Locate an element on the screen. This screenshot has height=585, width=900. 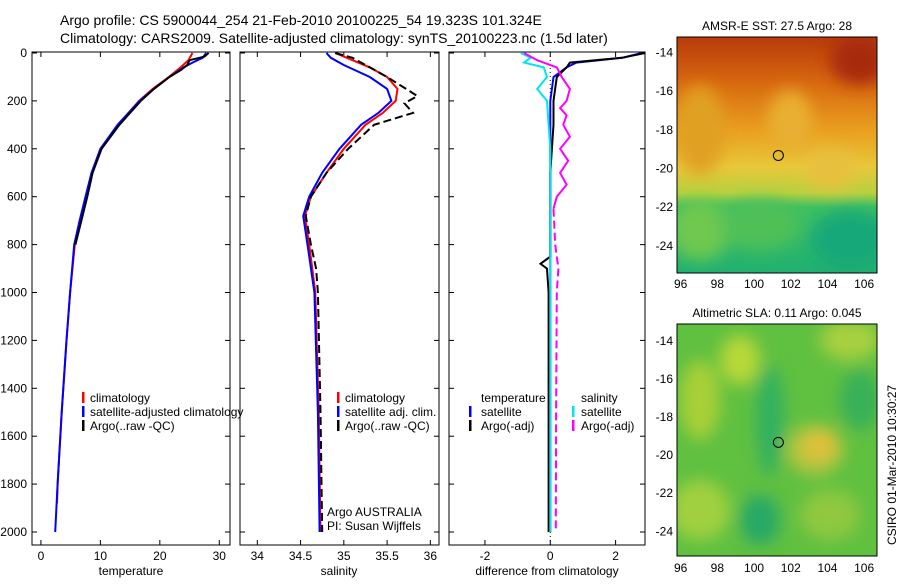
argo-annotation-line2: PI: Susan Wijffels is located at coordinates (374, 526).